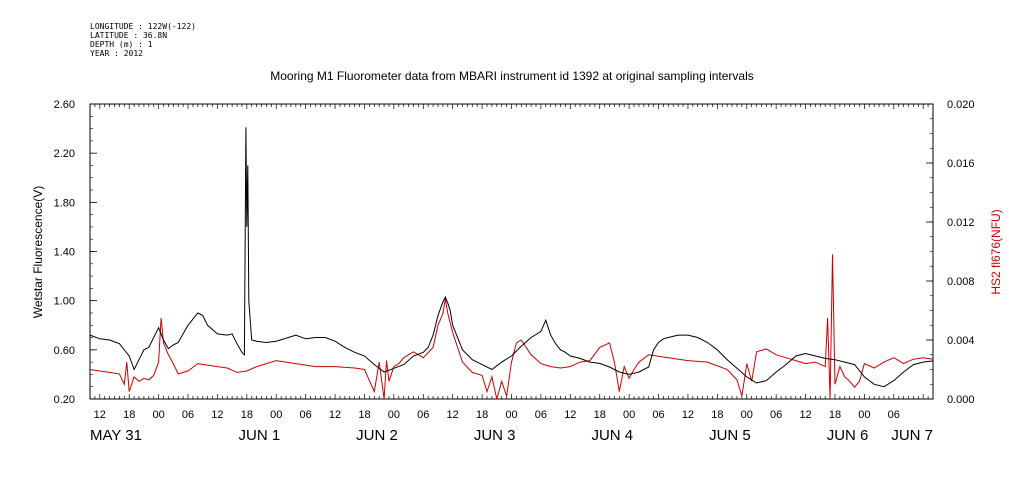  What do you see at coordinates (495, 435) in the screenshot?
I see `x-date-label: JUN 3` at bounding box center [495, 435].